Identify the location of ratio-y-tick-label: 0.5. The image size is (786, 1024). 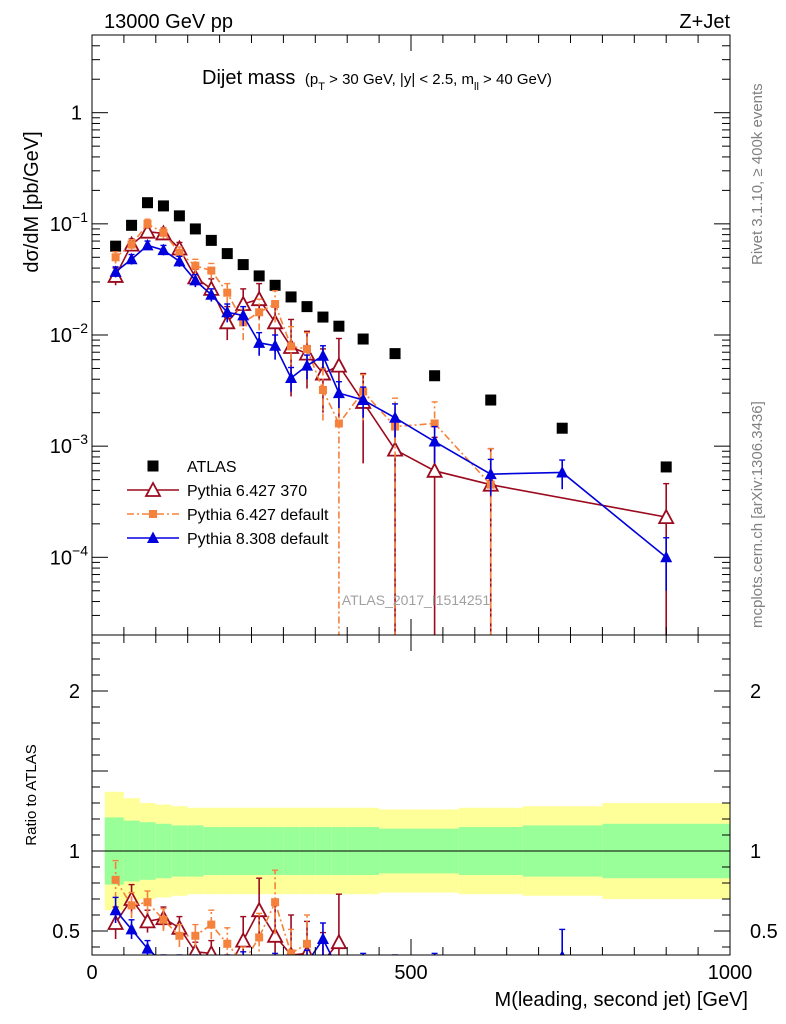
(66, 932).